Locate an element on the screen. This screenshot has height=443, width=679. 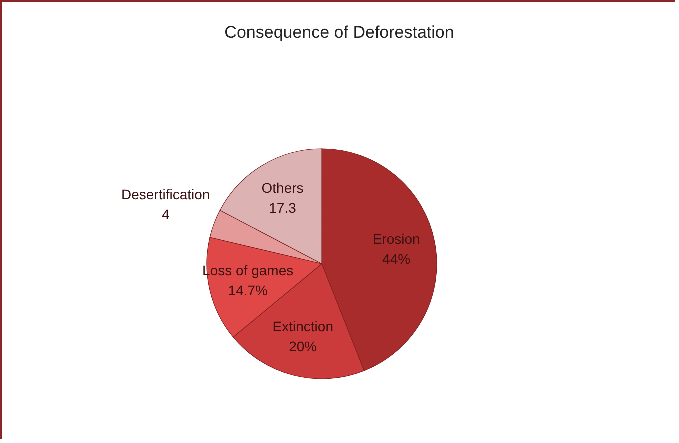
data-label: 14.7% is located at coordinates (248, 290).